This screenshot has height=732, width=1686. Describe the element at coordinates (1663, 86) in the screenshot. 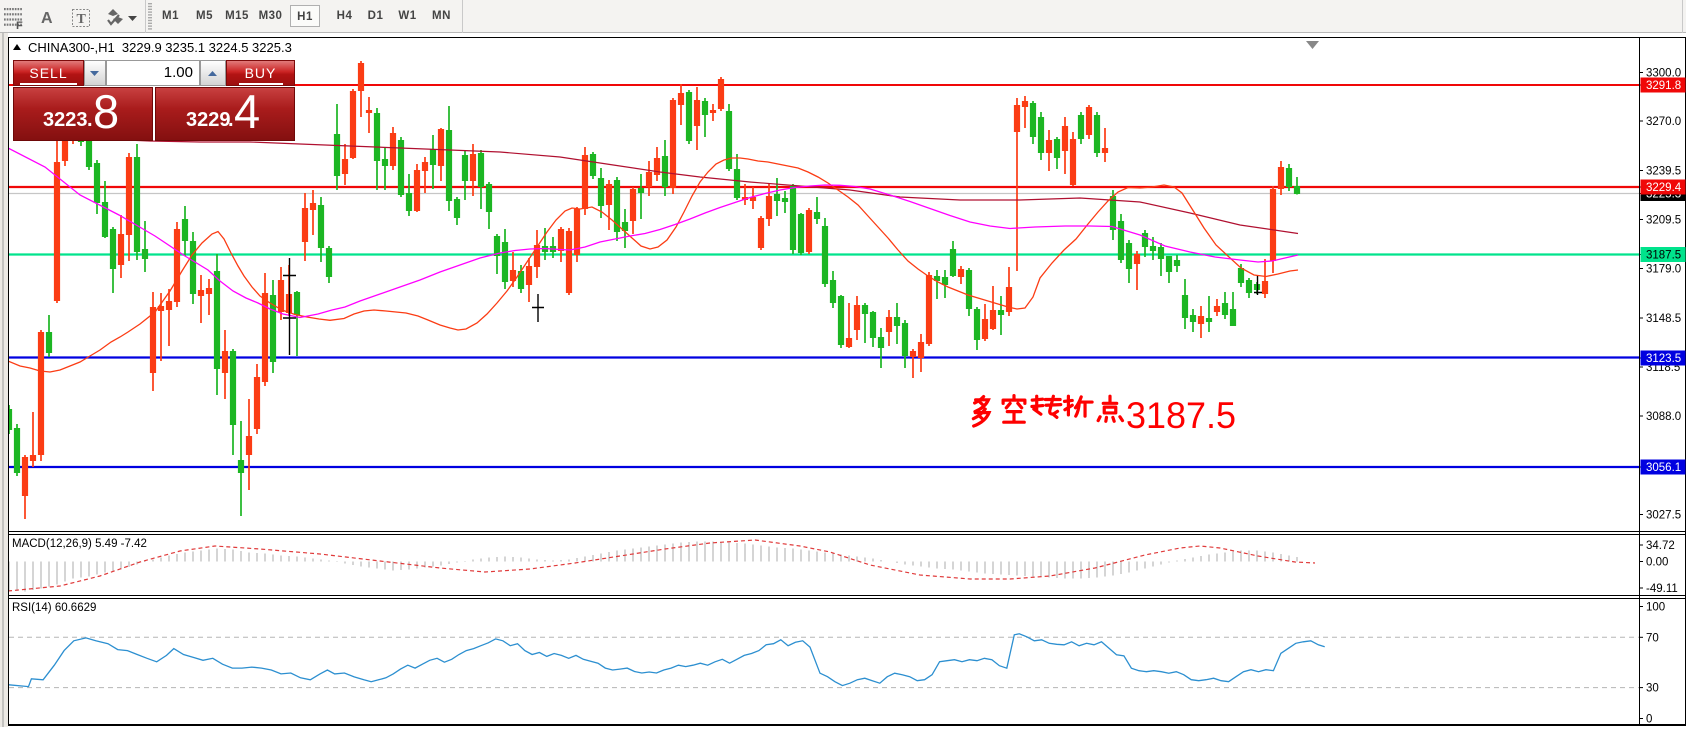

I see `svg-text: 3291.8` at that location.